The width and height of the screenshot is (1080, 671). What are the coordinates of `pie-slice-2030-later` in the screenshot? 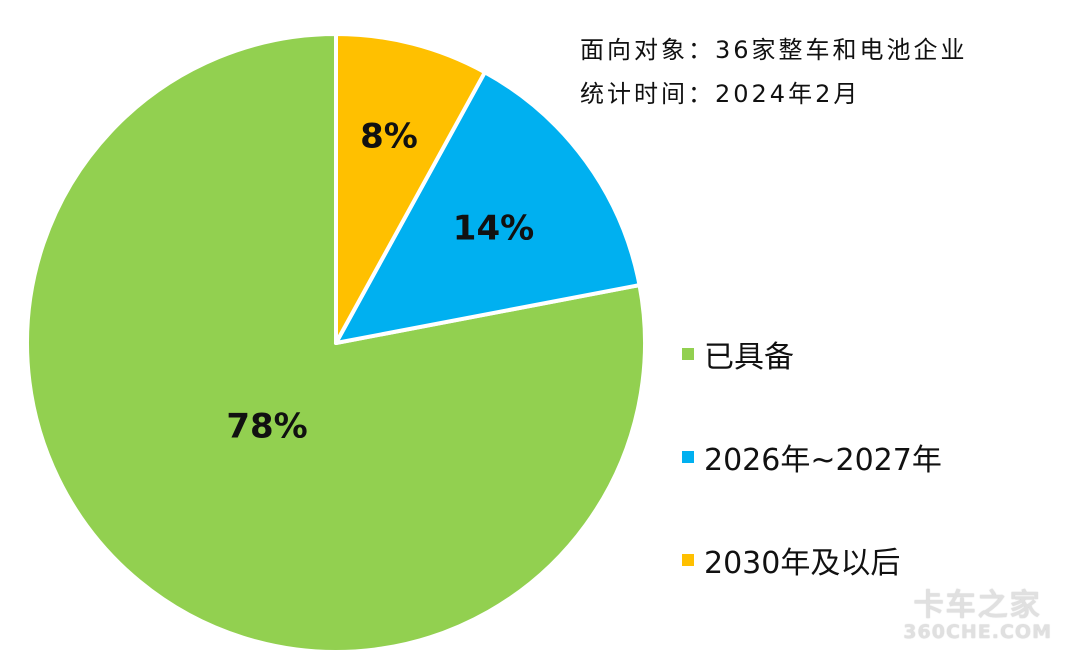 It's located at (410, 188).